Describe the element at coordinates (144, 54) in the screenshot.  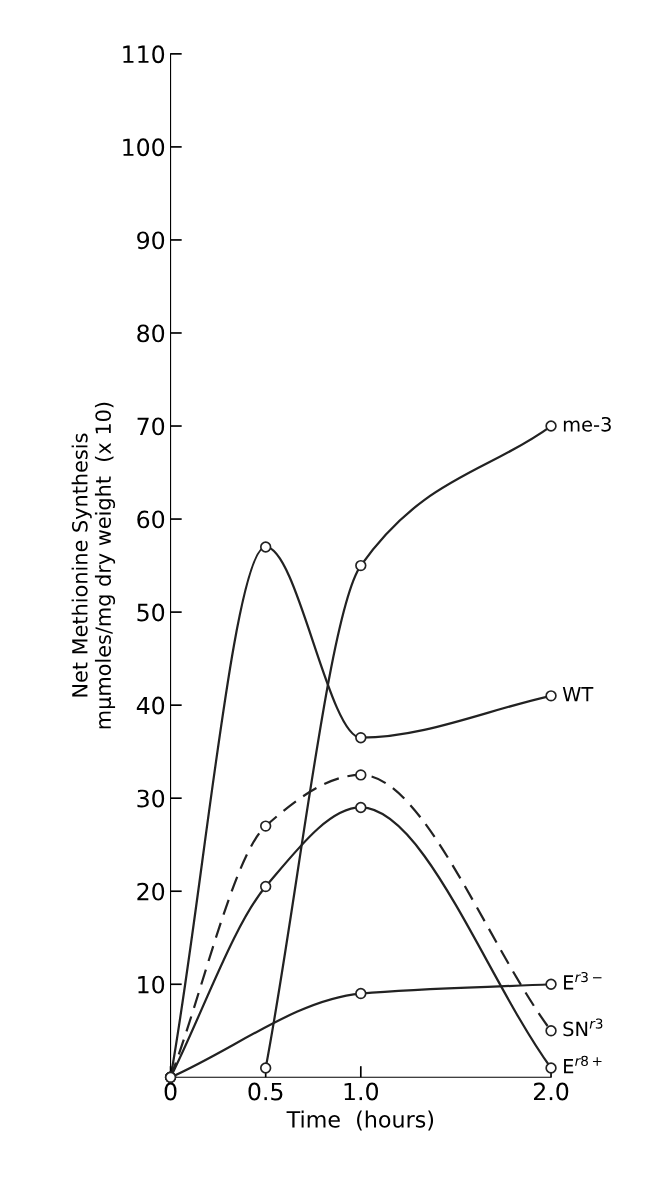
I see `y-tick-label: 110` at that location.